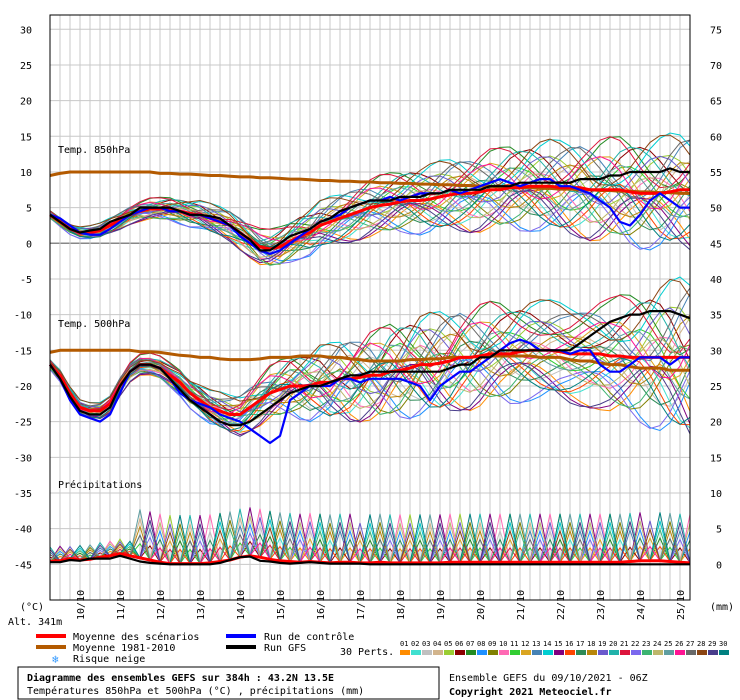  I want to click on left-tick-label: -25, so click(23, 423).